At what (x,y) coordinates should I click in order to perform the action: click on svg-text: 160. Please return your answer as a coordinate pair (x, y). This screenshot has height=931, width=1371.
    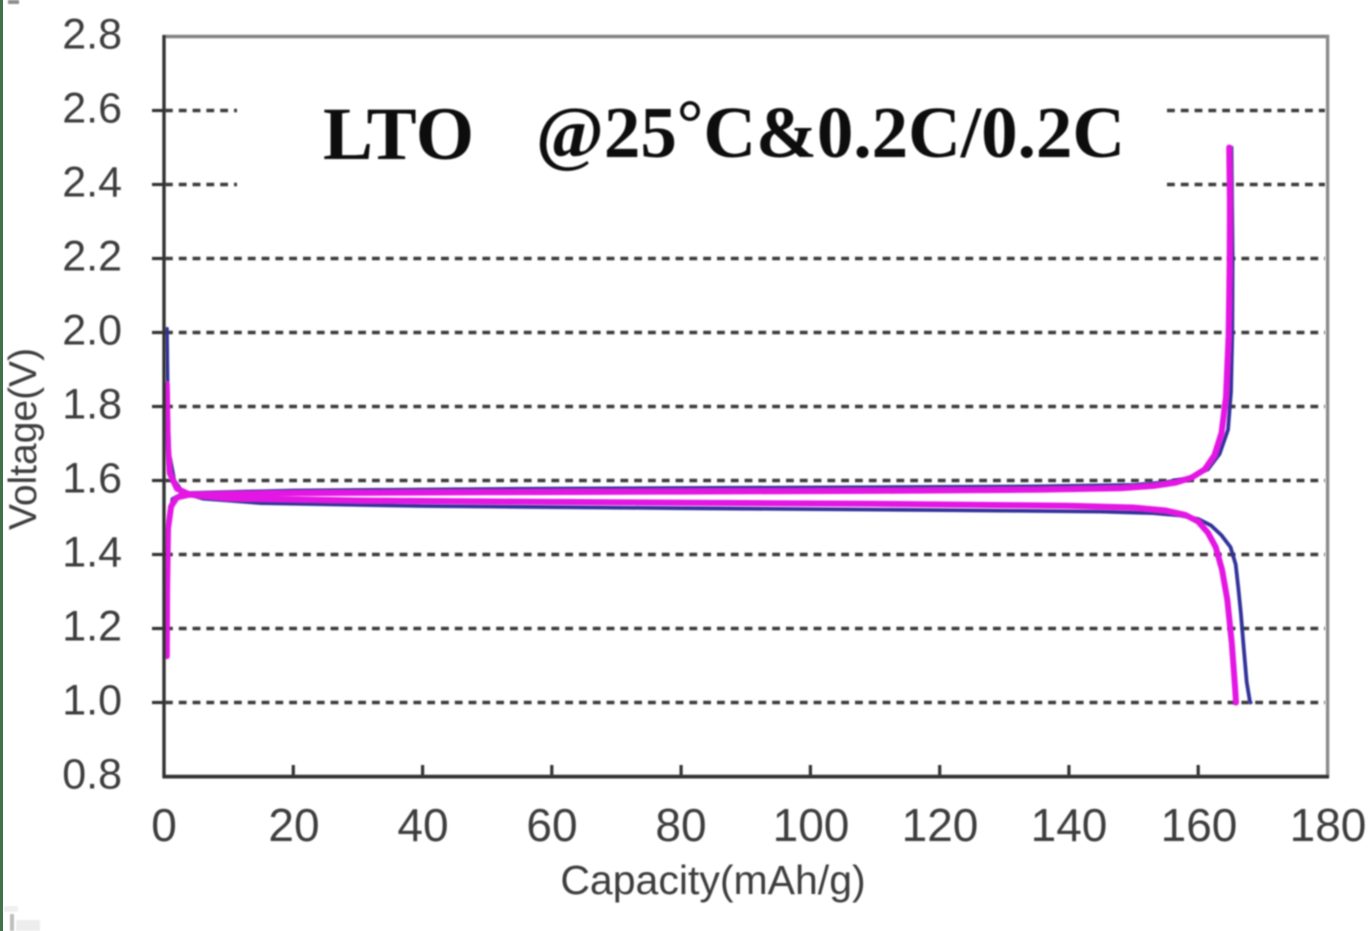
    Looking at the image, I should click on (1199, 825).